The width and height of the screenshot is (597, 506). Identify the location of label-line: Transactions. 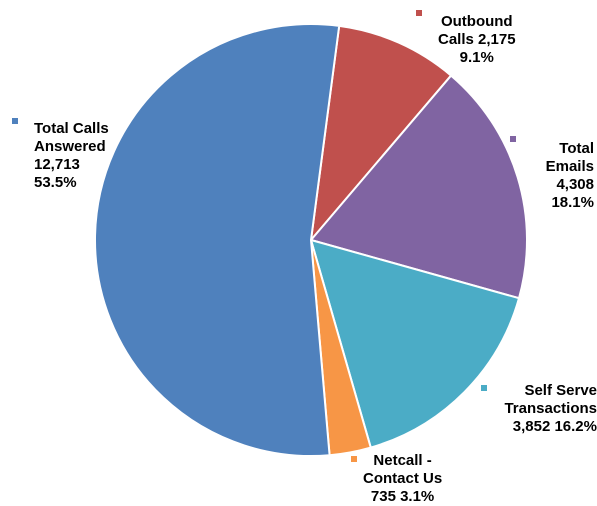
(550, 408).